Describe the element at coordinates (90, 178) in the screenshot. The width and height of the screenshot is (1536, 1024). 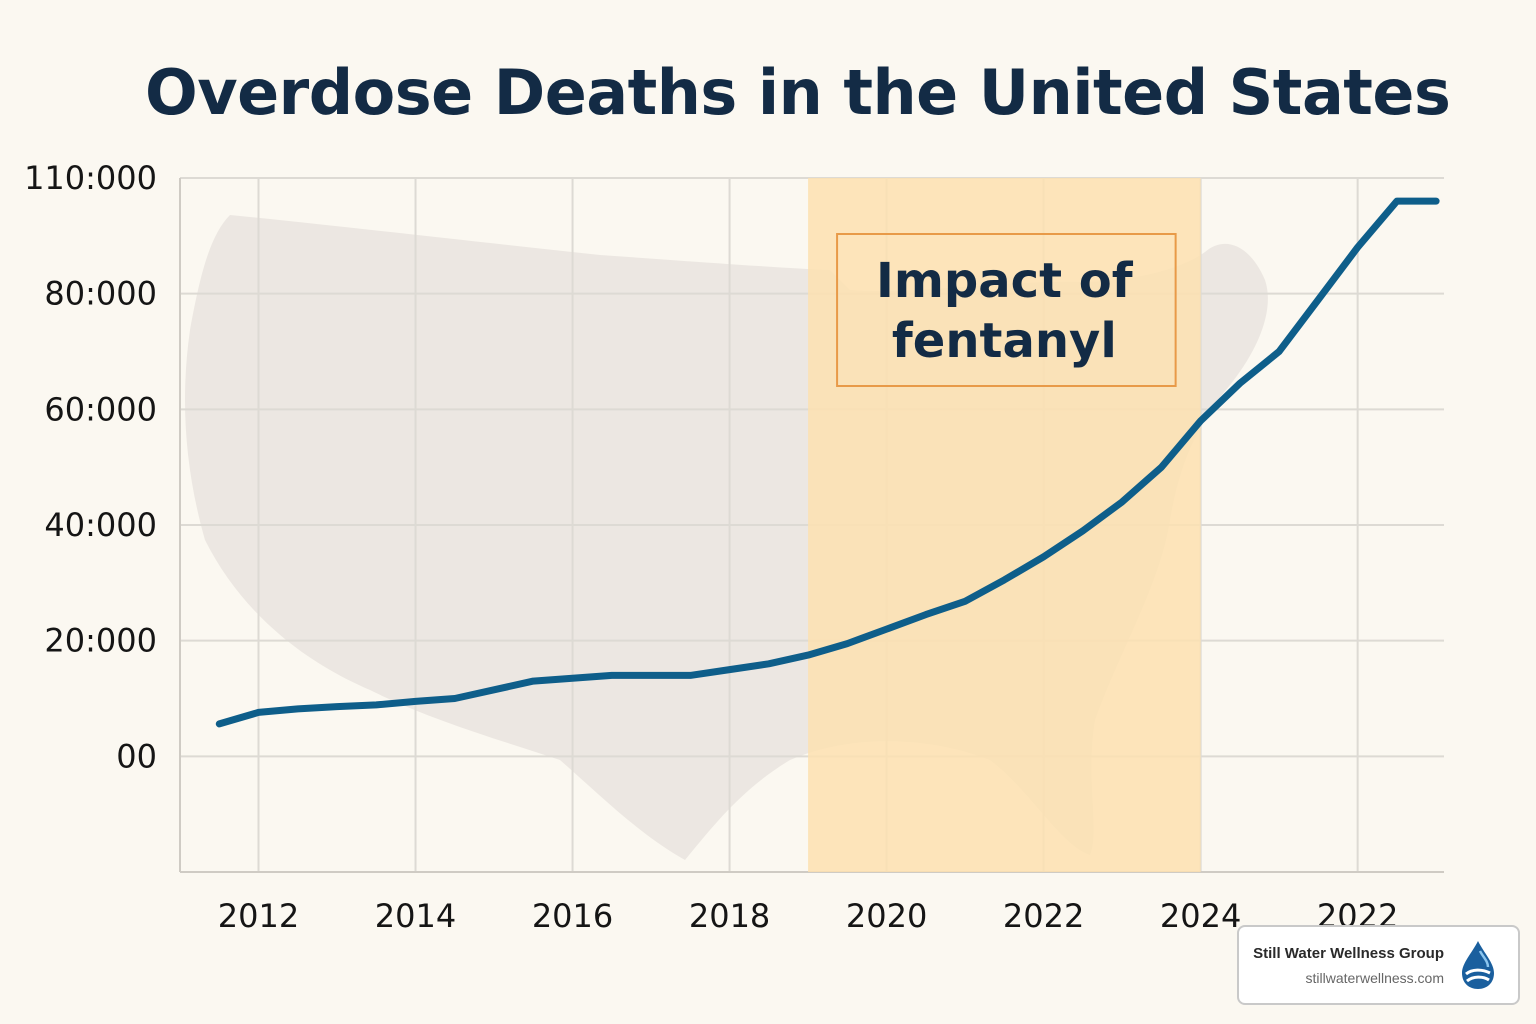
I see `y-tick-label: 110:000` at that location.